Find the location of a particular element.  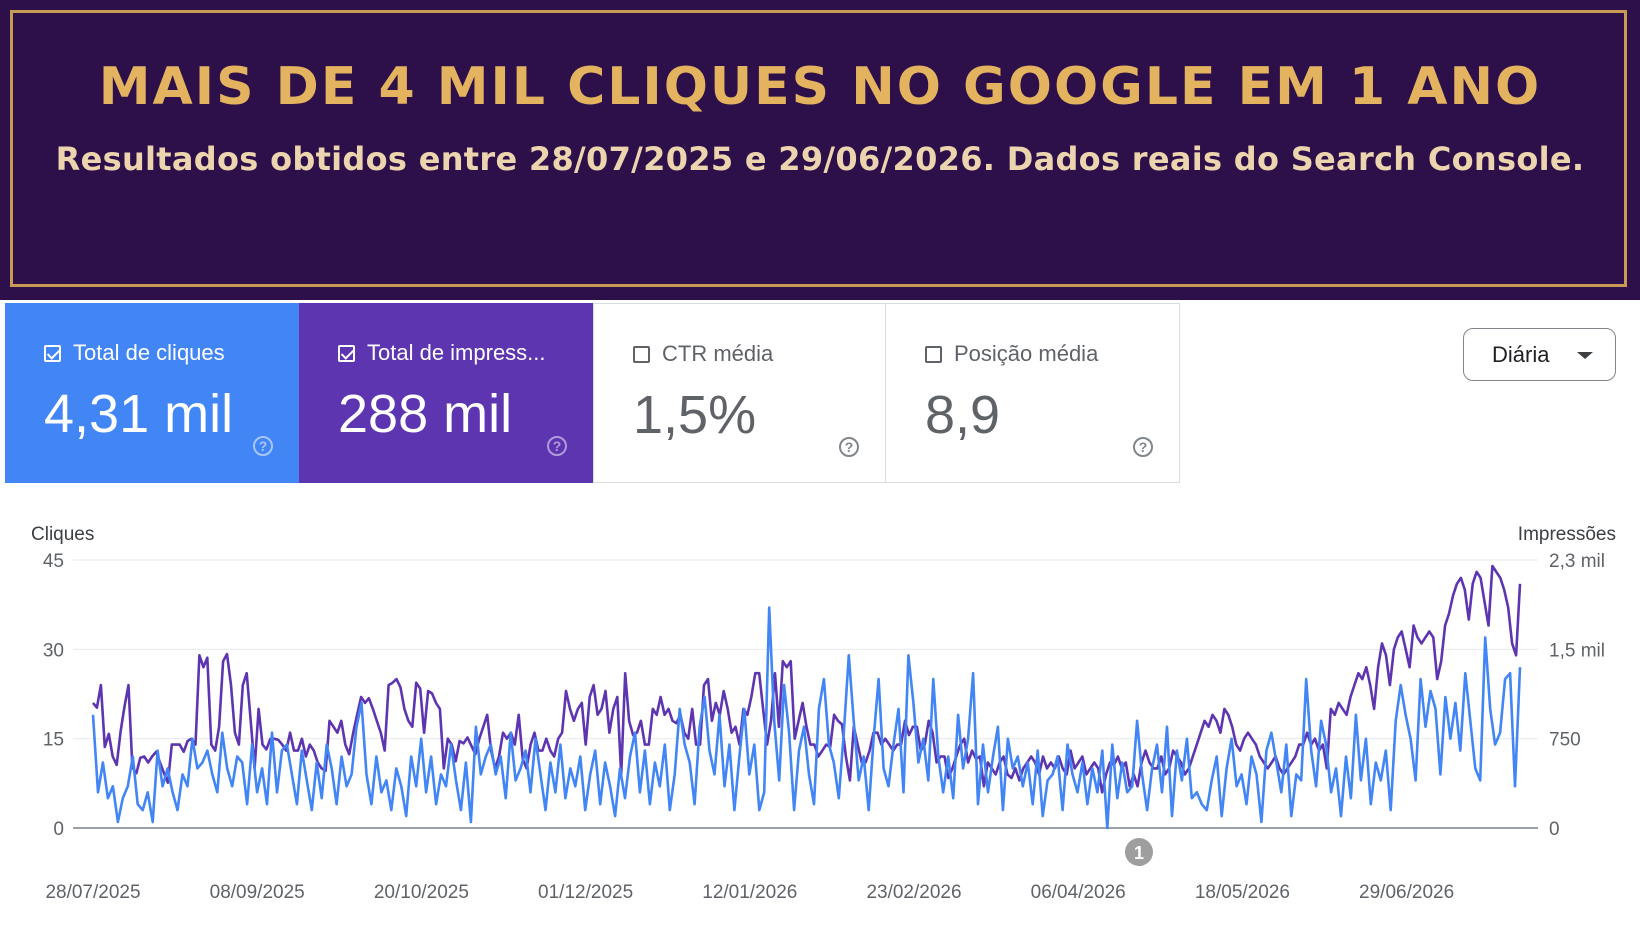

banner-title: MAIS DE 4 MIL CLIQUES NO GOOGLE EM 1 ANO is located at coordinates (820, 87).